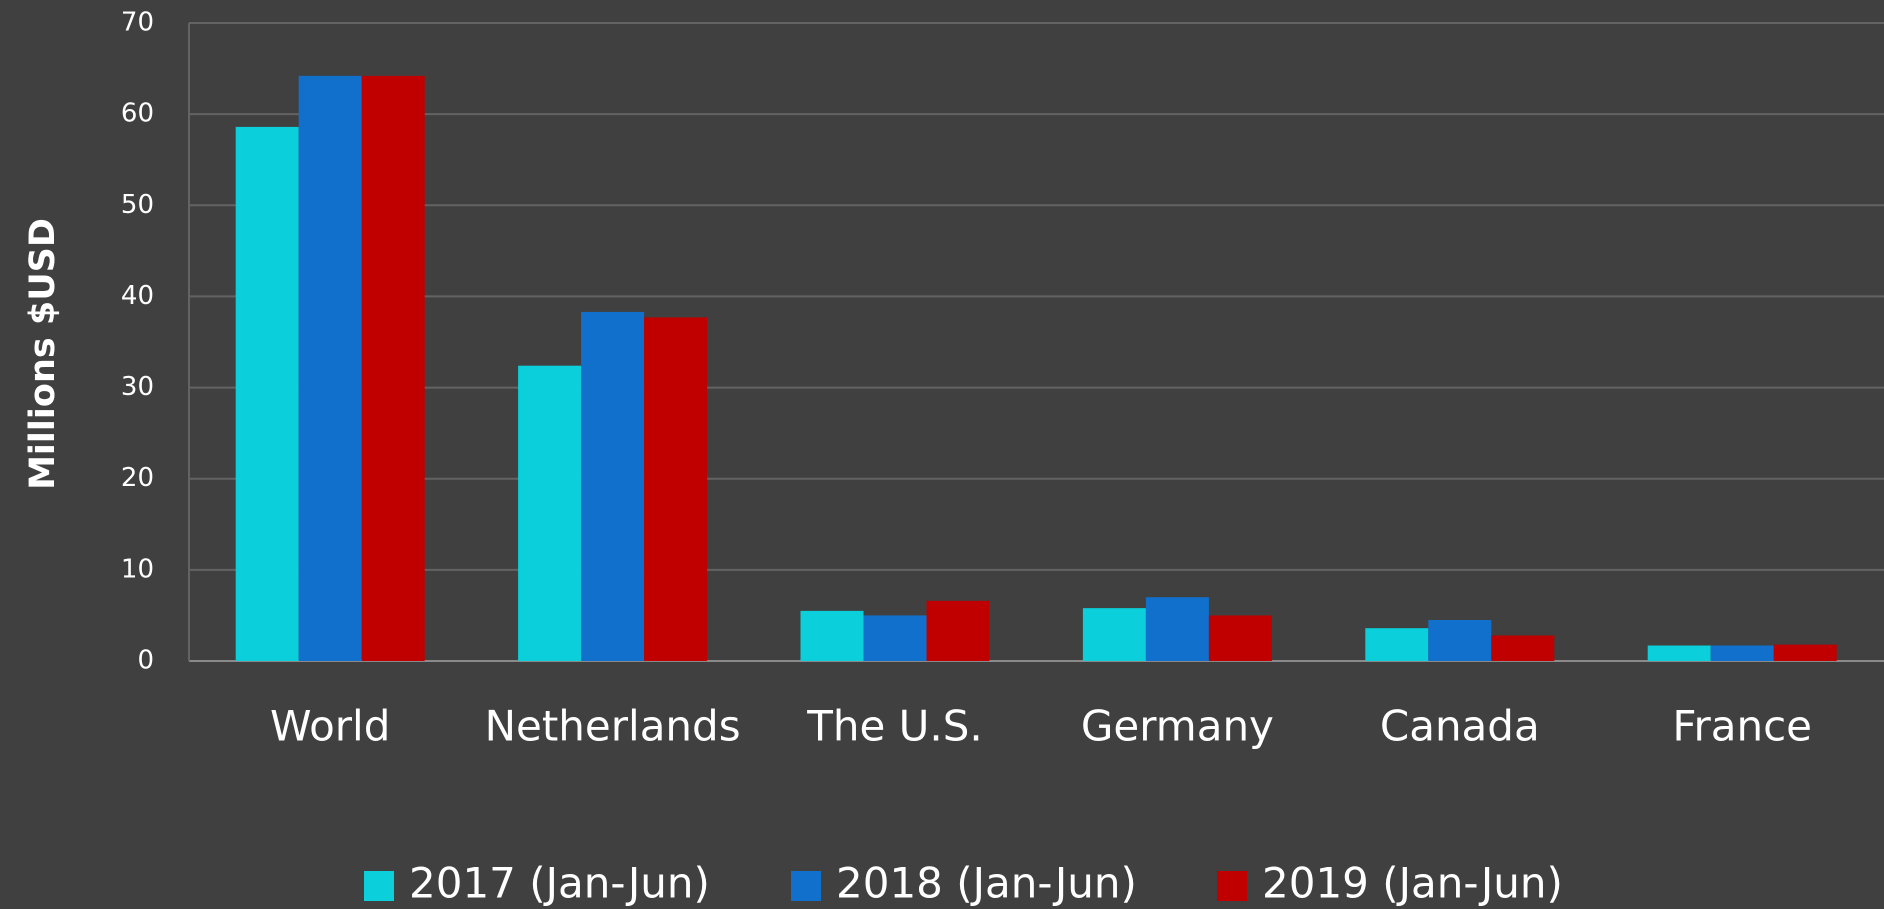 The image size is (1884, 909). What do you see at coordinates (894, 726) in the screenshot?
I see `x-tick-label: The U.S.` at bounding box center [894, 726].